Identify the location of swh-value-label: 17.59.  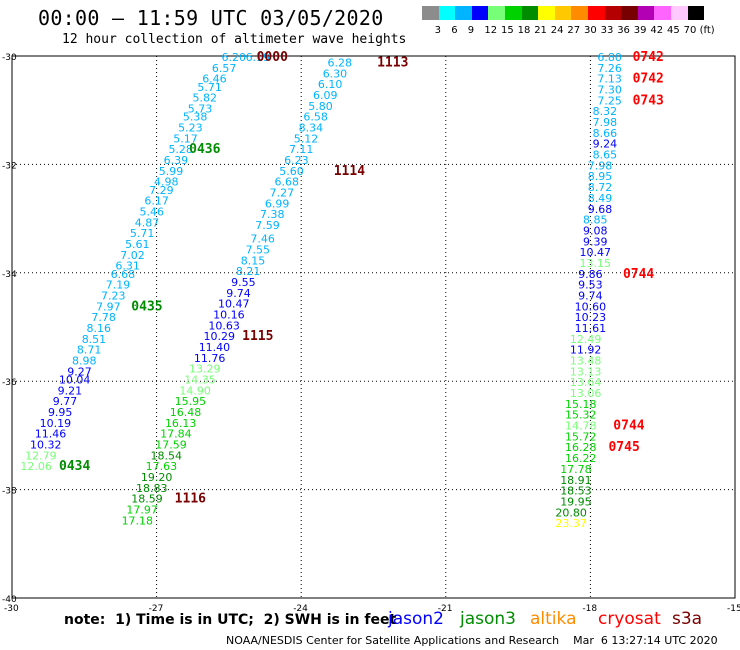
(171, 445).